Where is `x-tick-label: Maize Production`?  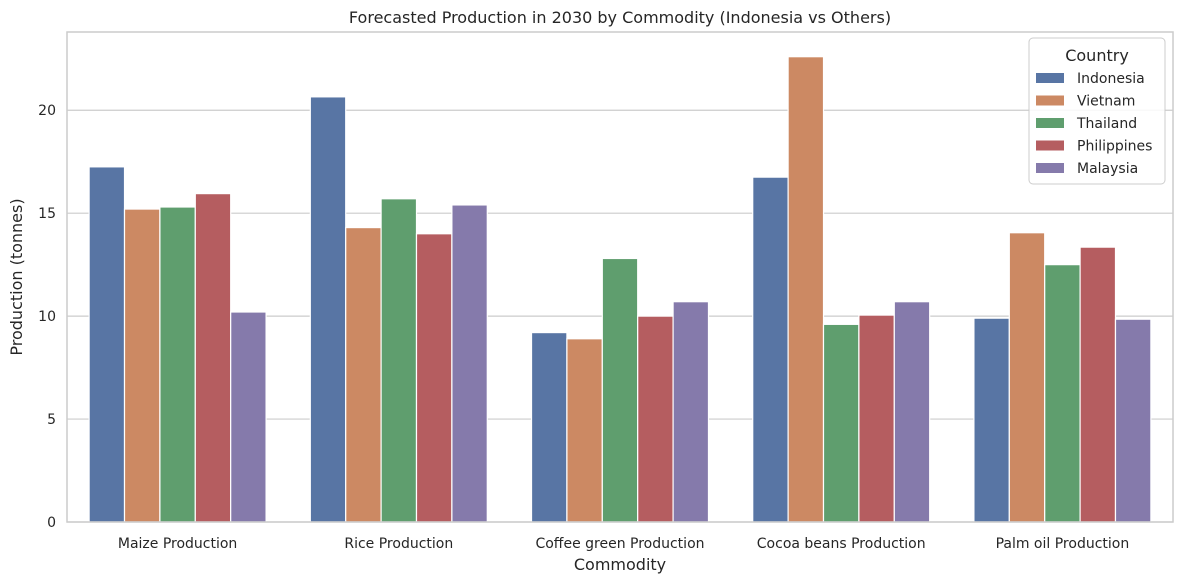
x-tick-label: Maize Production is located at coordinates (177, 544).